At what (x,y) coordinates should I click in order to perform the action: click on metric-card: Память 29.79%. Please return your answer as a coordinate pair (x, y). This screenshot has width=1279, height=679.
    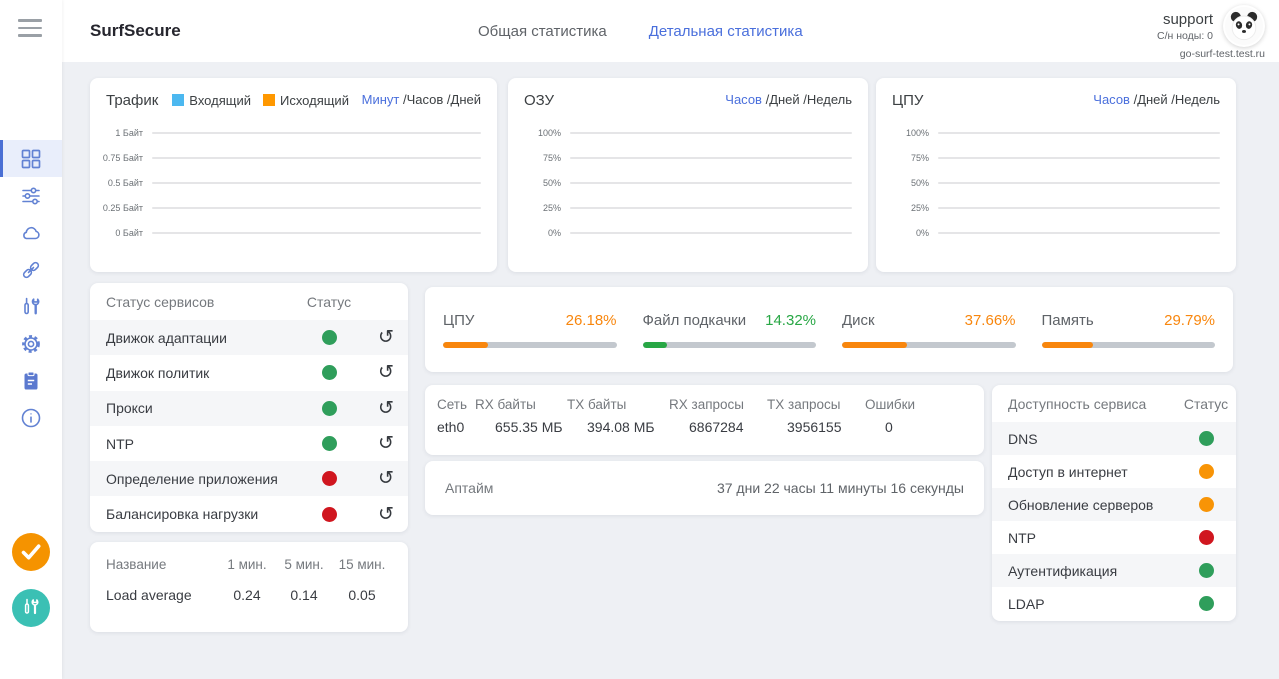
    Looking at the image, I should click on (1128, 329).